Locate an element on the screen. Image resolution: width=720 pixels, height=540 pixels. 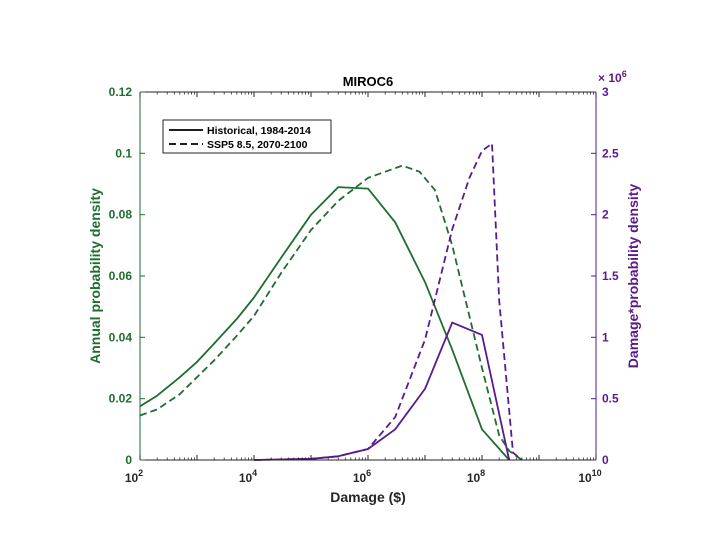
y-left-tick-label-5: 0.08 is located at coordinates (121, 215).